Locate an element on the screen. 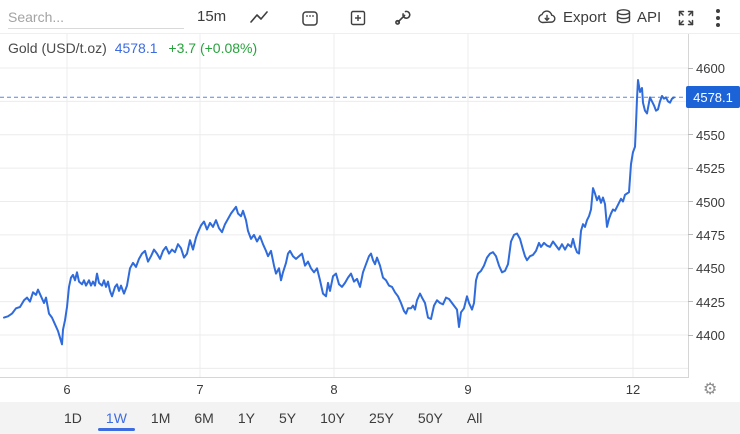  calendar-icon is located at coordinates (310, 18).